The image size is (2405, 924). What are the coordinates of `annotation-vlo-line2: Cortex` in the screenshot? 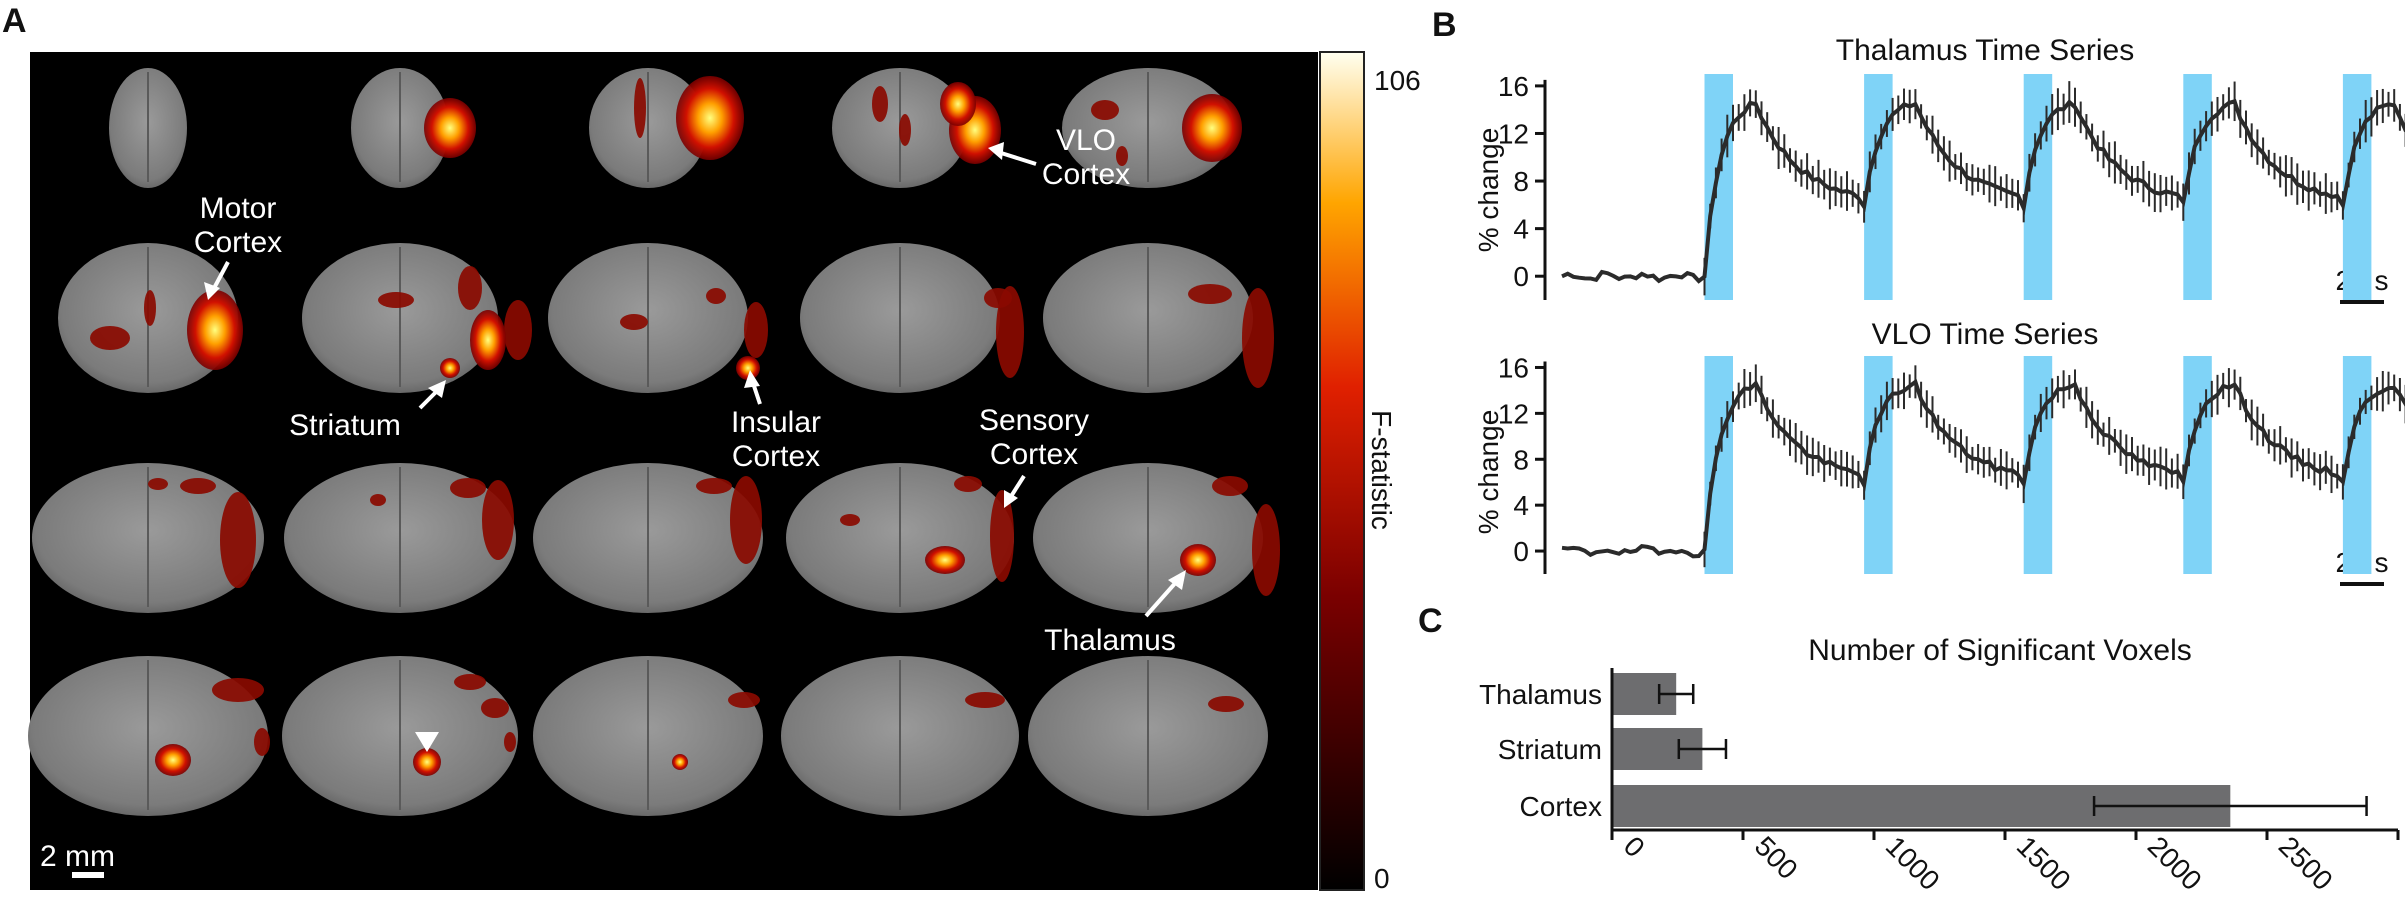 It's located at (1086, 174).